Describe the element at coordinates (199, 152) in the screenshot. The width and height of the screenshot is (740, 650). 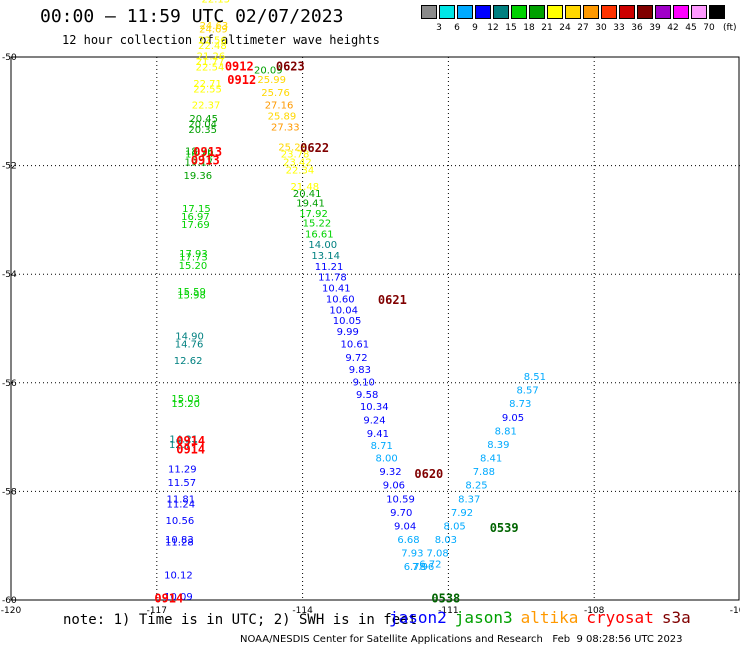
I see `wave-height-value: 18.76` at that location.